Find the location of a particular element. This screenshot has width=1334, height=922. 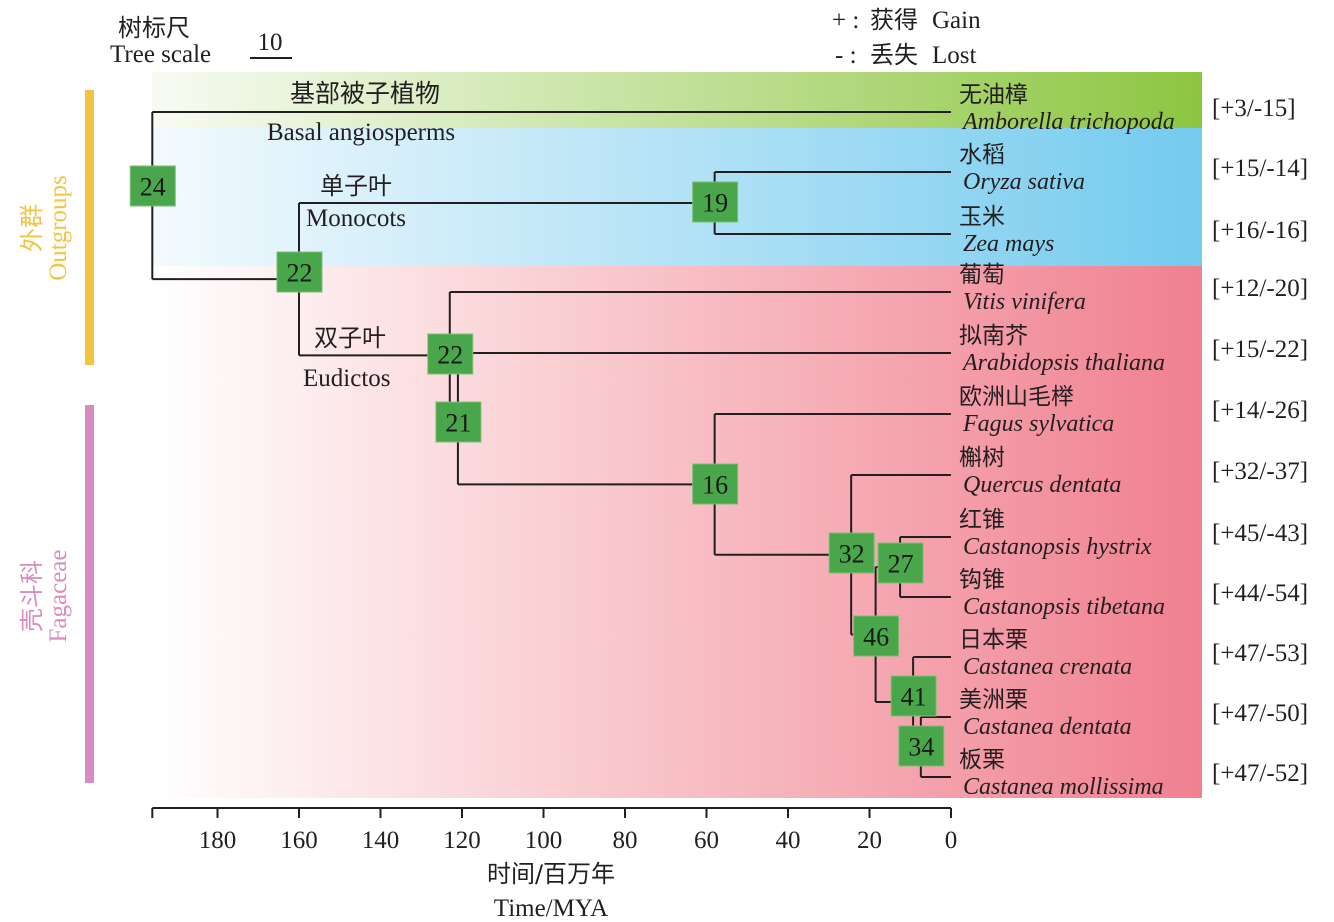

axis-tick-label: 80 is located at coordinates (625, 840).